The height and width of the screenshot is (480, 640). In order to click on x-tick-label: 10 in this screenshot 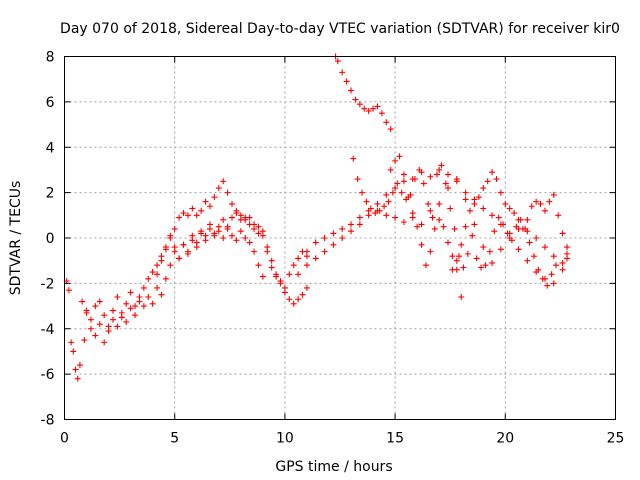, I will do `click(285, 439)`.